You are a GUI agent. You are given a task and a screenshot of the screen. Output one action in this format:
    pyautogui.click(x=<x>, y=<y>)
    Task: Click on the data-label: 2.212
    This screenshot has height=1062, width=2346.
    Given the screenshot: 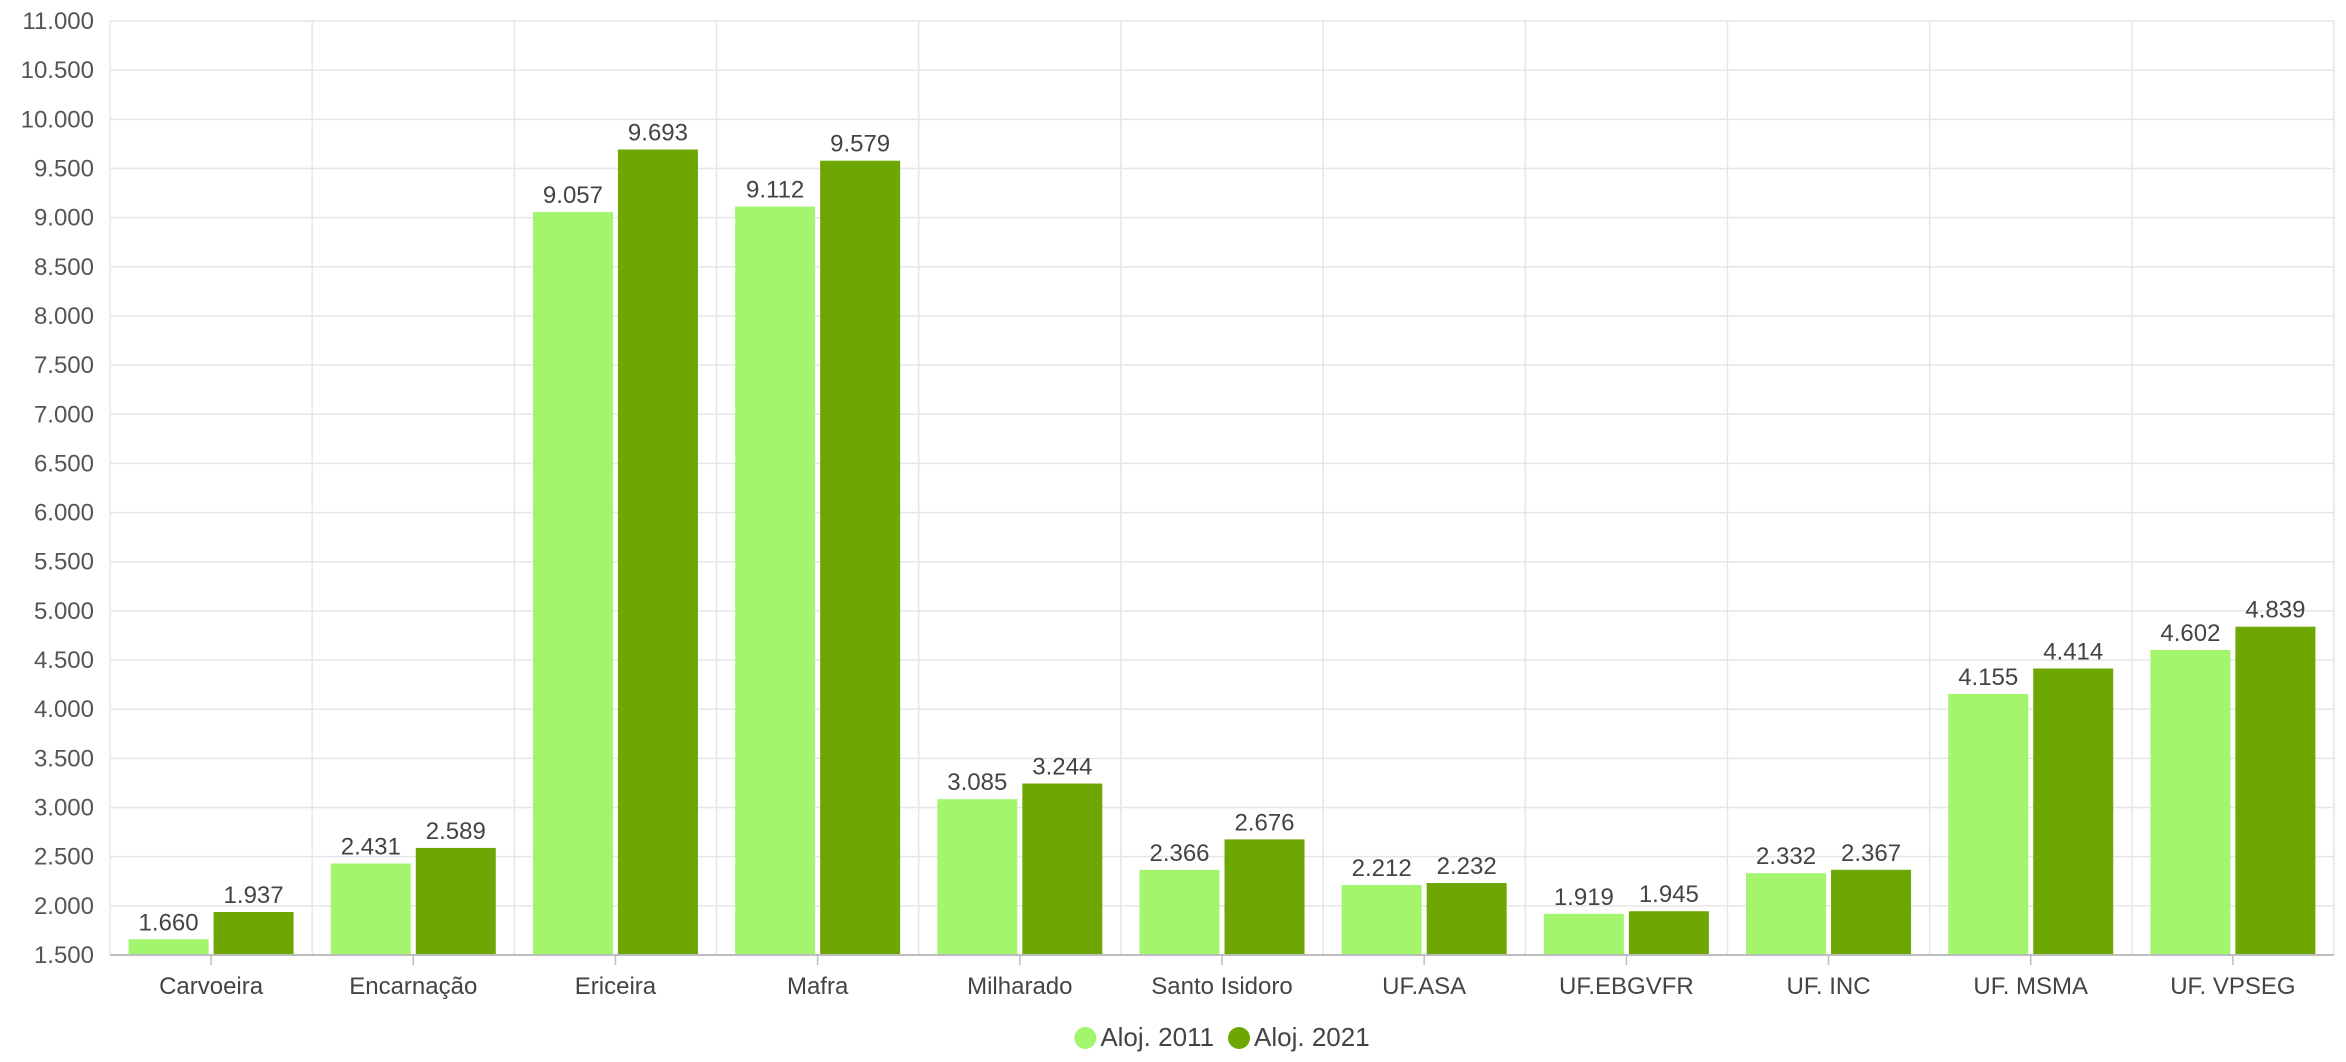 What is the action you would take?
    pyautogui.click(x=1382, y=868)
    